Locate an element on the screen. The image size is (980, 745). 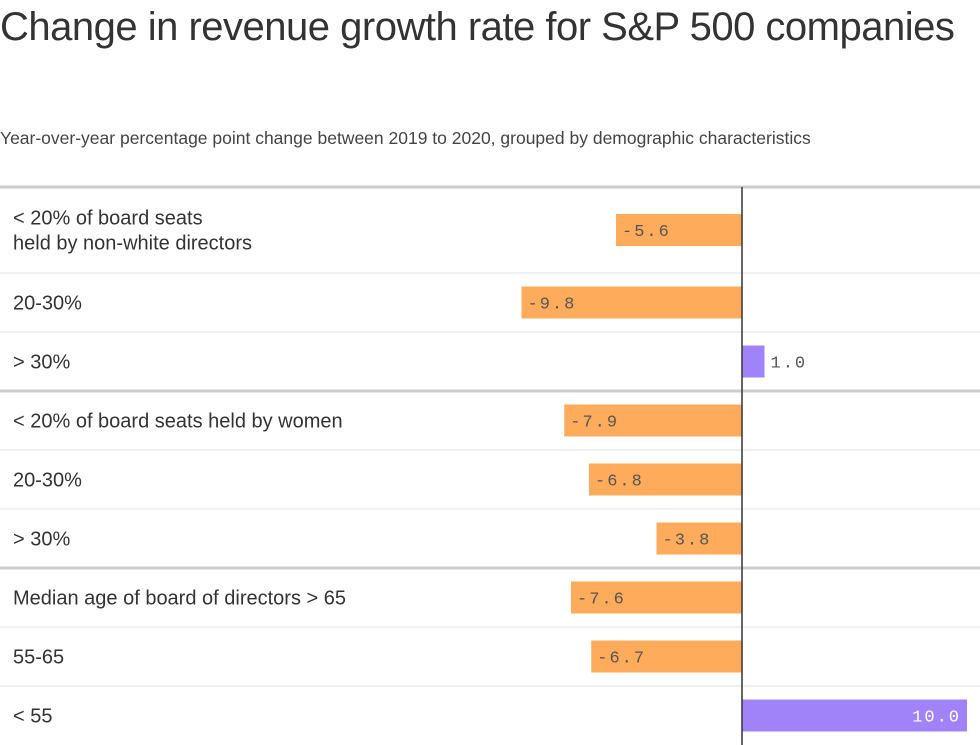
value-label: -9.8 is located at coordinates (552, 305).